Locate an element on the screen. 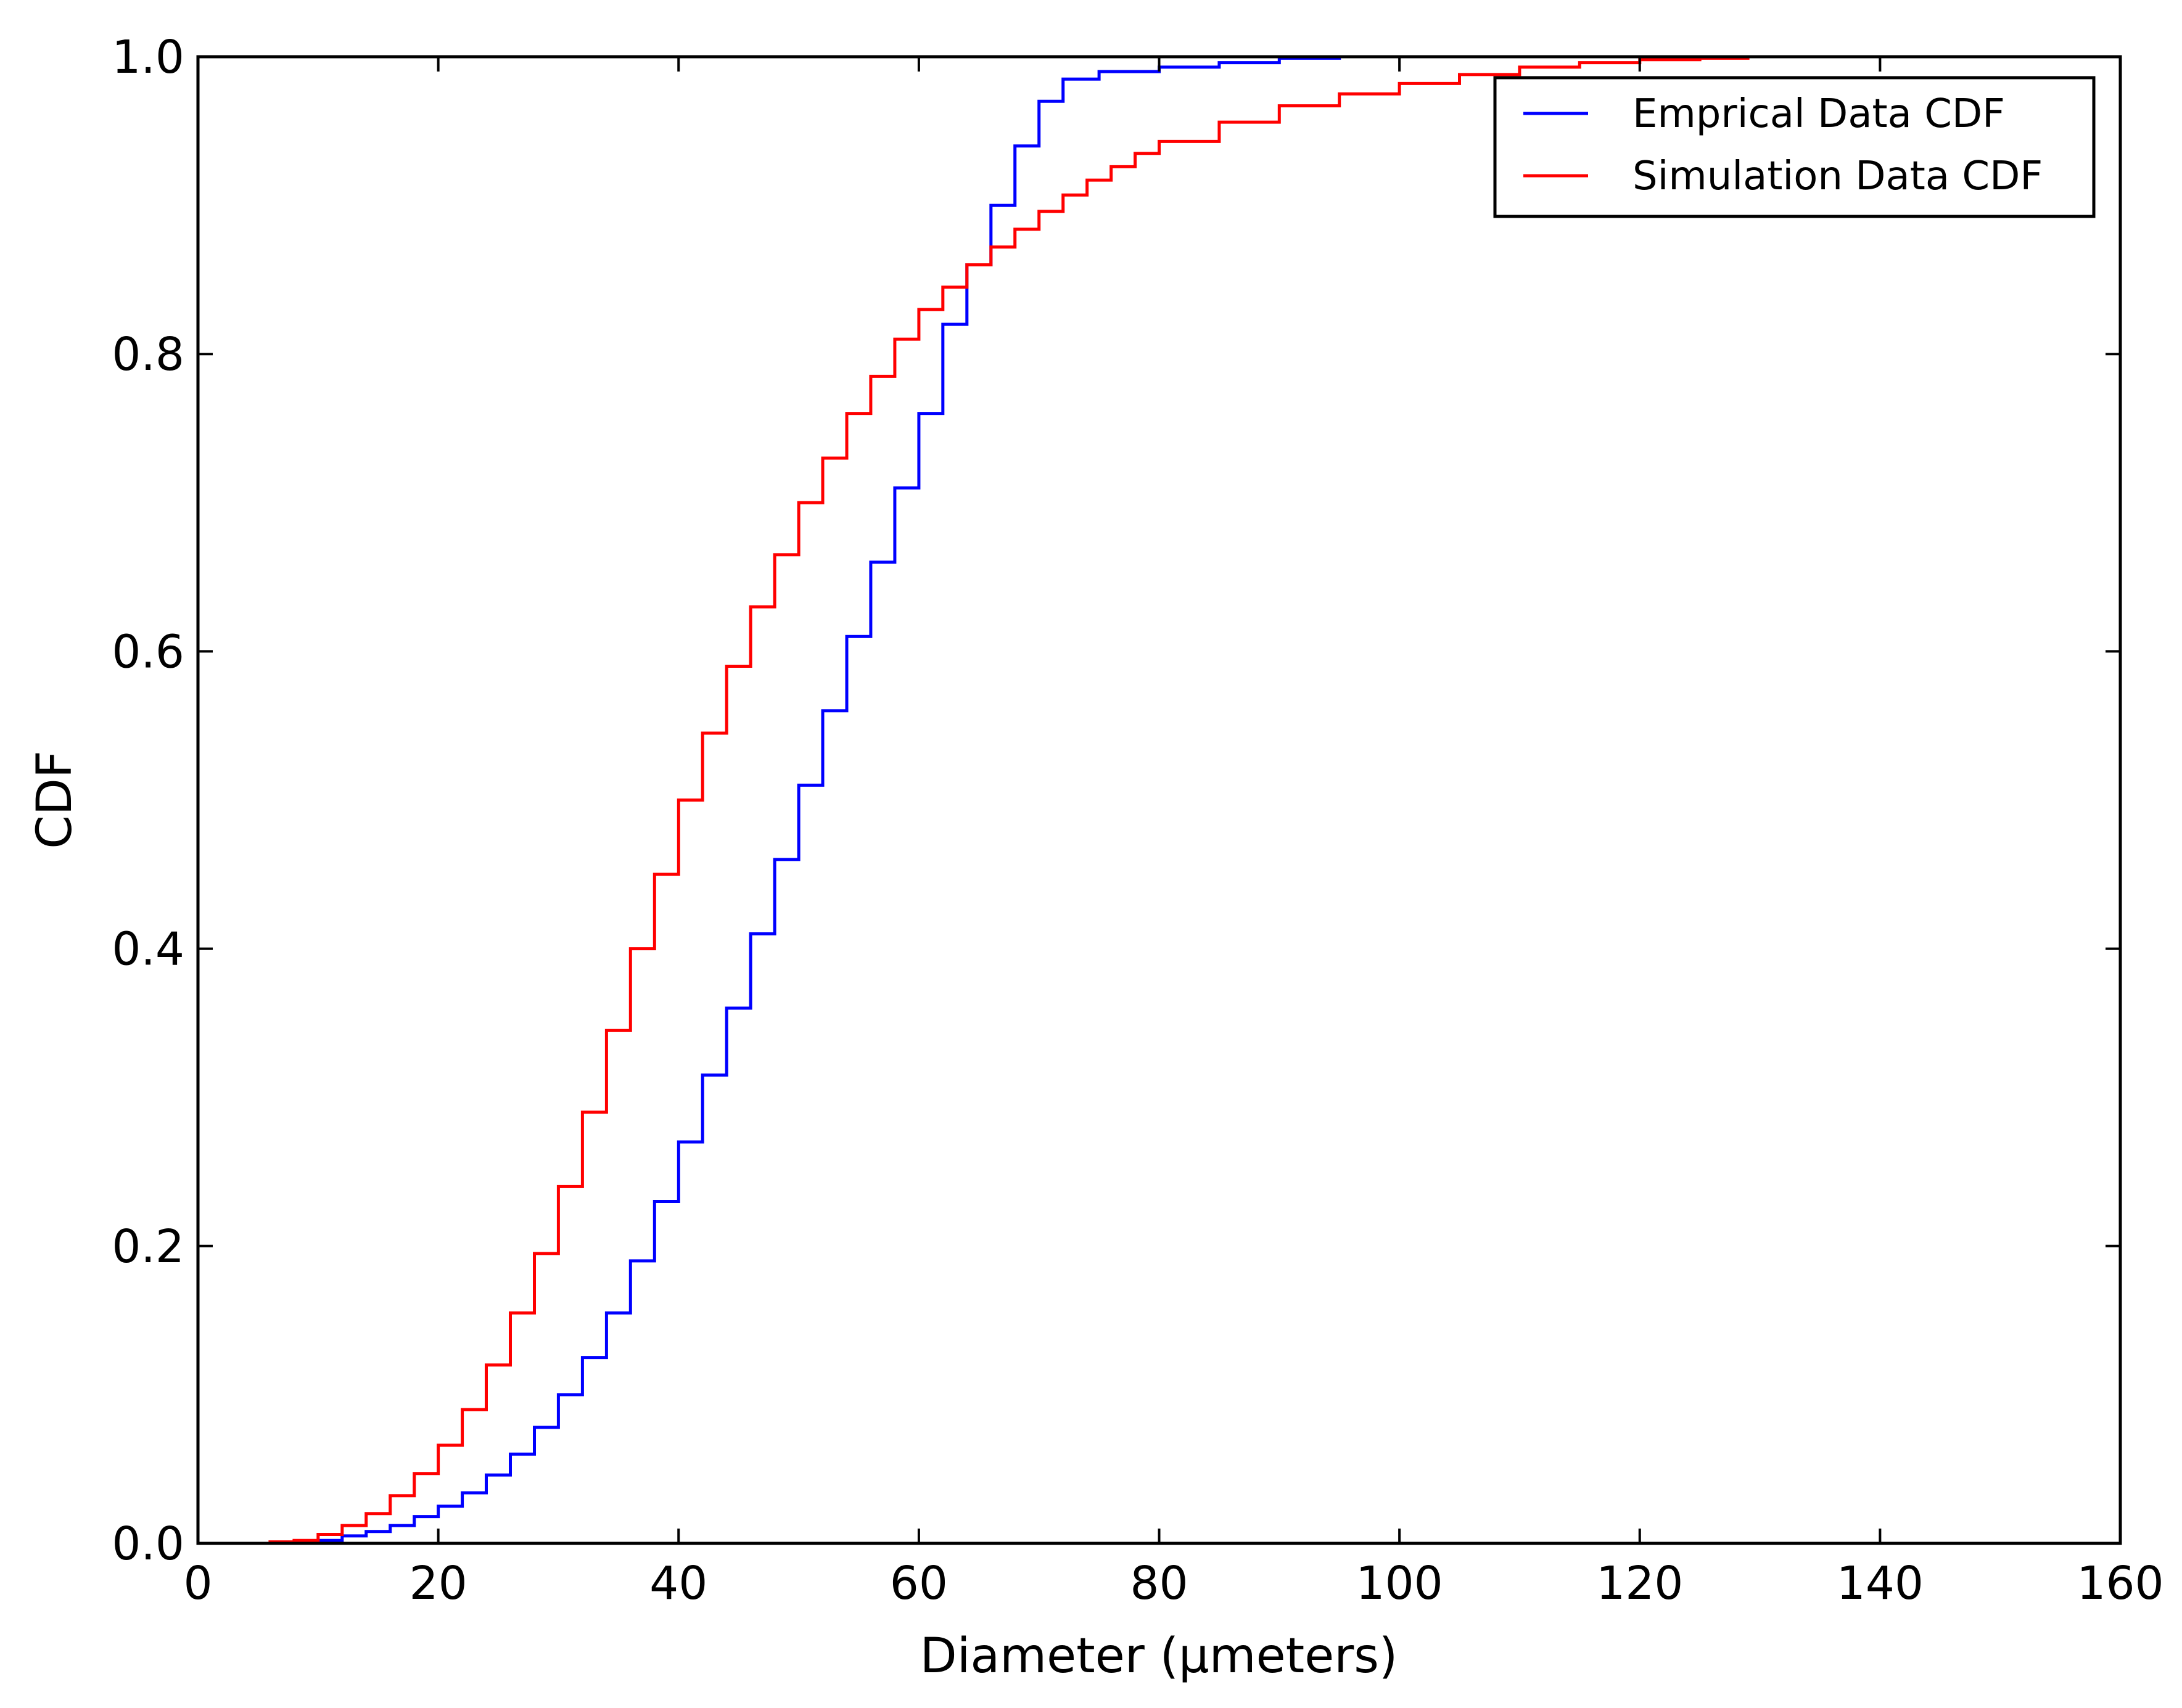  x-tick-label: 120 is located at coordinates (1639, 1583).